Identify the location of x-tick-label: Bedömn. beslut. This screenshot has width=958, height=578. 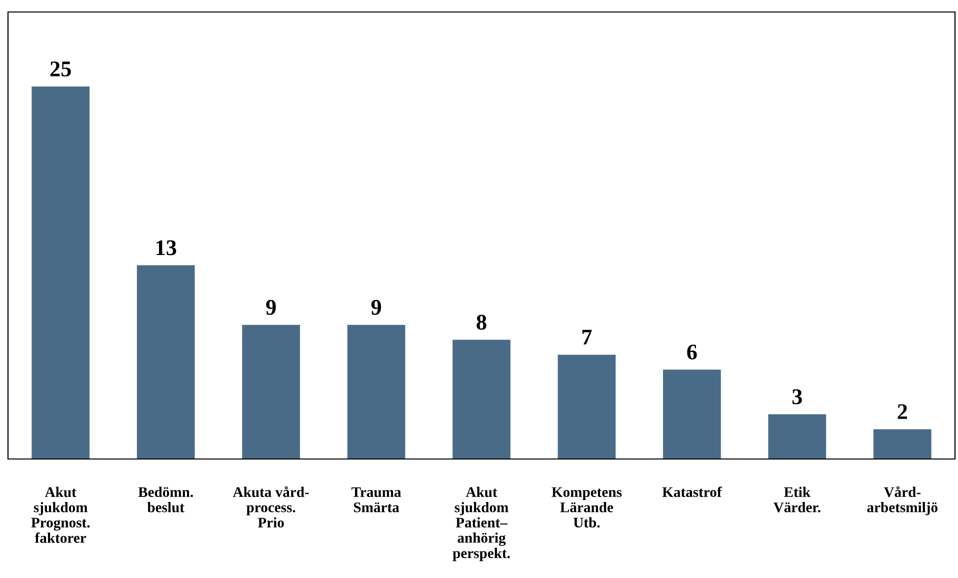
(165, 499).